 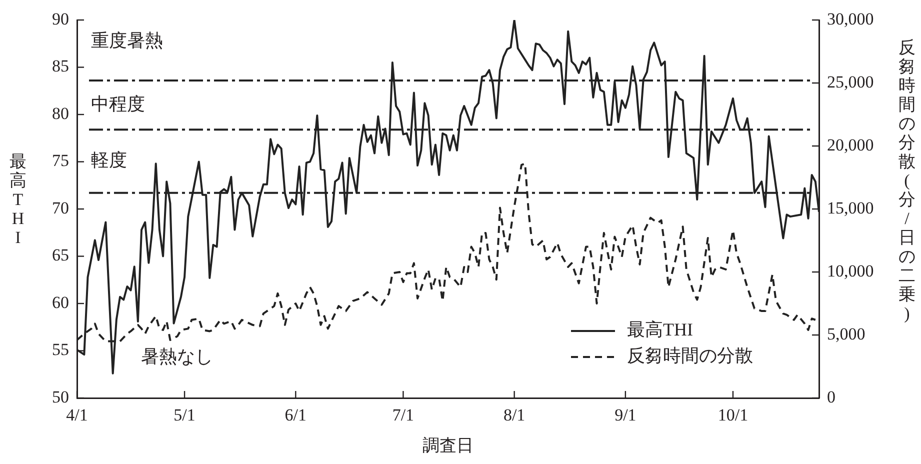 I want to click on y-tick-label: 70, so click(x=60, y=208).